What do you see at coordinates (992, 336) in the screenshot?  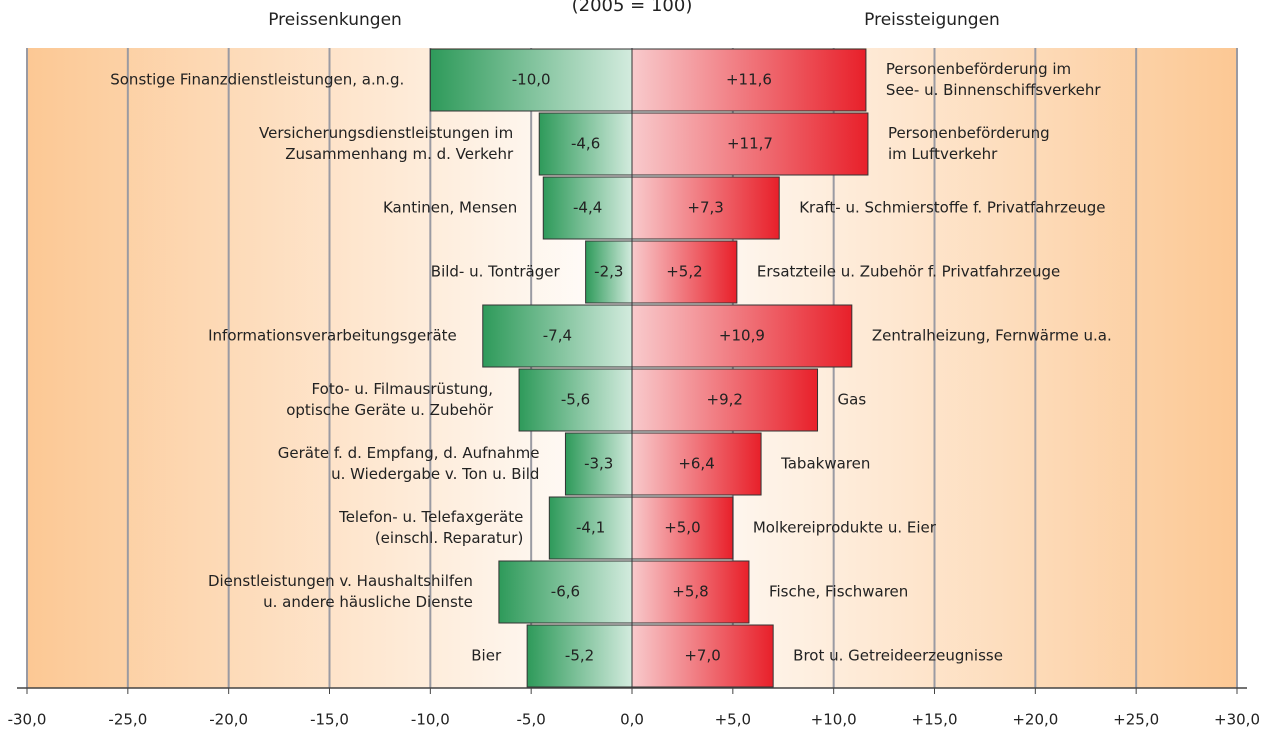 I see `category-label: Zentralheizung, Fernwärme u.a.` at bounding box center [992, 336].